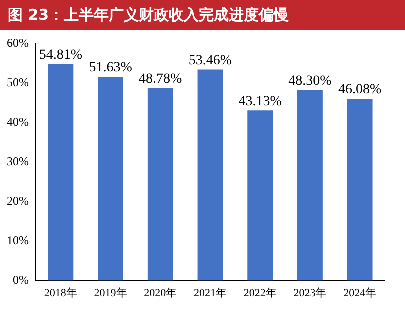  I want to click on data-label: 53.46%, so click(210, 60).